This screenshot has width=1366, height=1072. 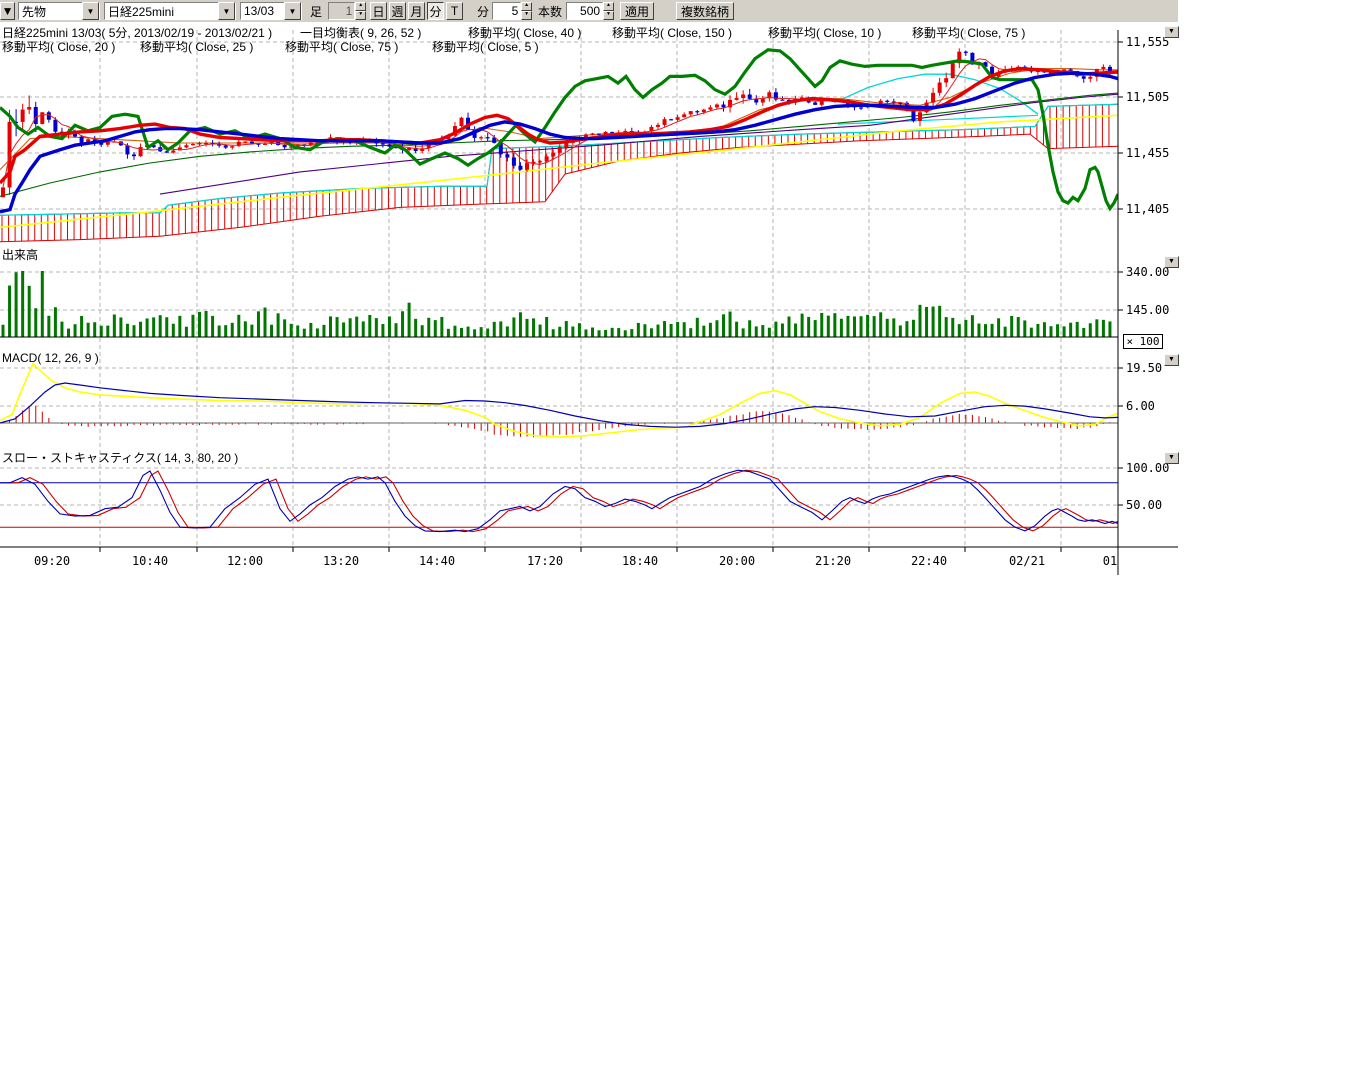 I want to click on macd-pane-label: MACD( 12, 26, 9 ), so click(x=50, y=358).